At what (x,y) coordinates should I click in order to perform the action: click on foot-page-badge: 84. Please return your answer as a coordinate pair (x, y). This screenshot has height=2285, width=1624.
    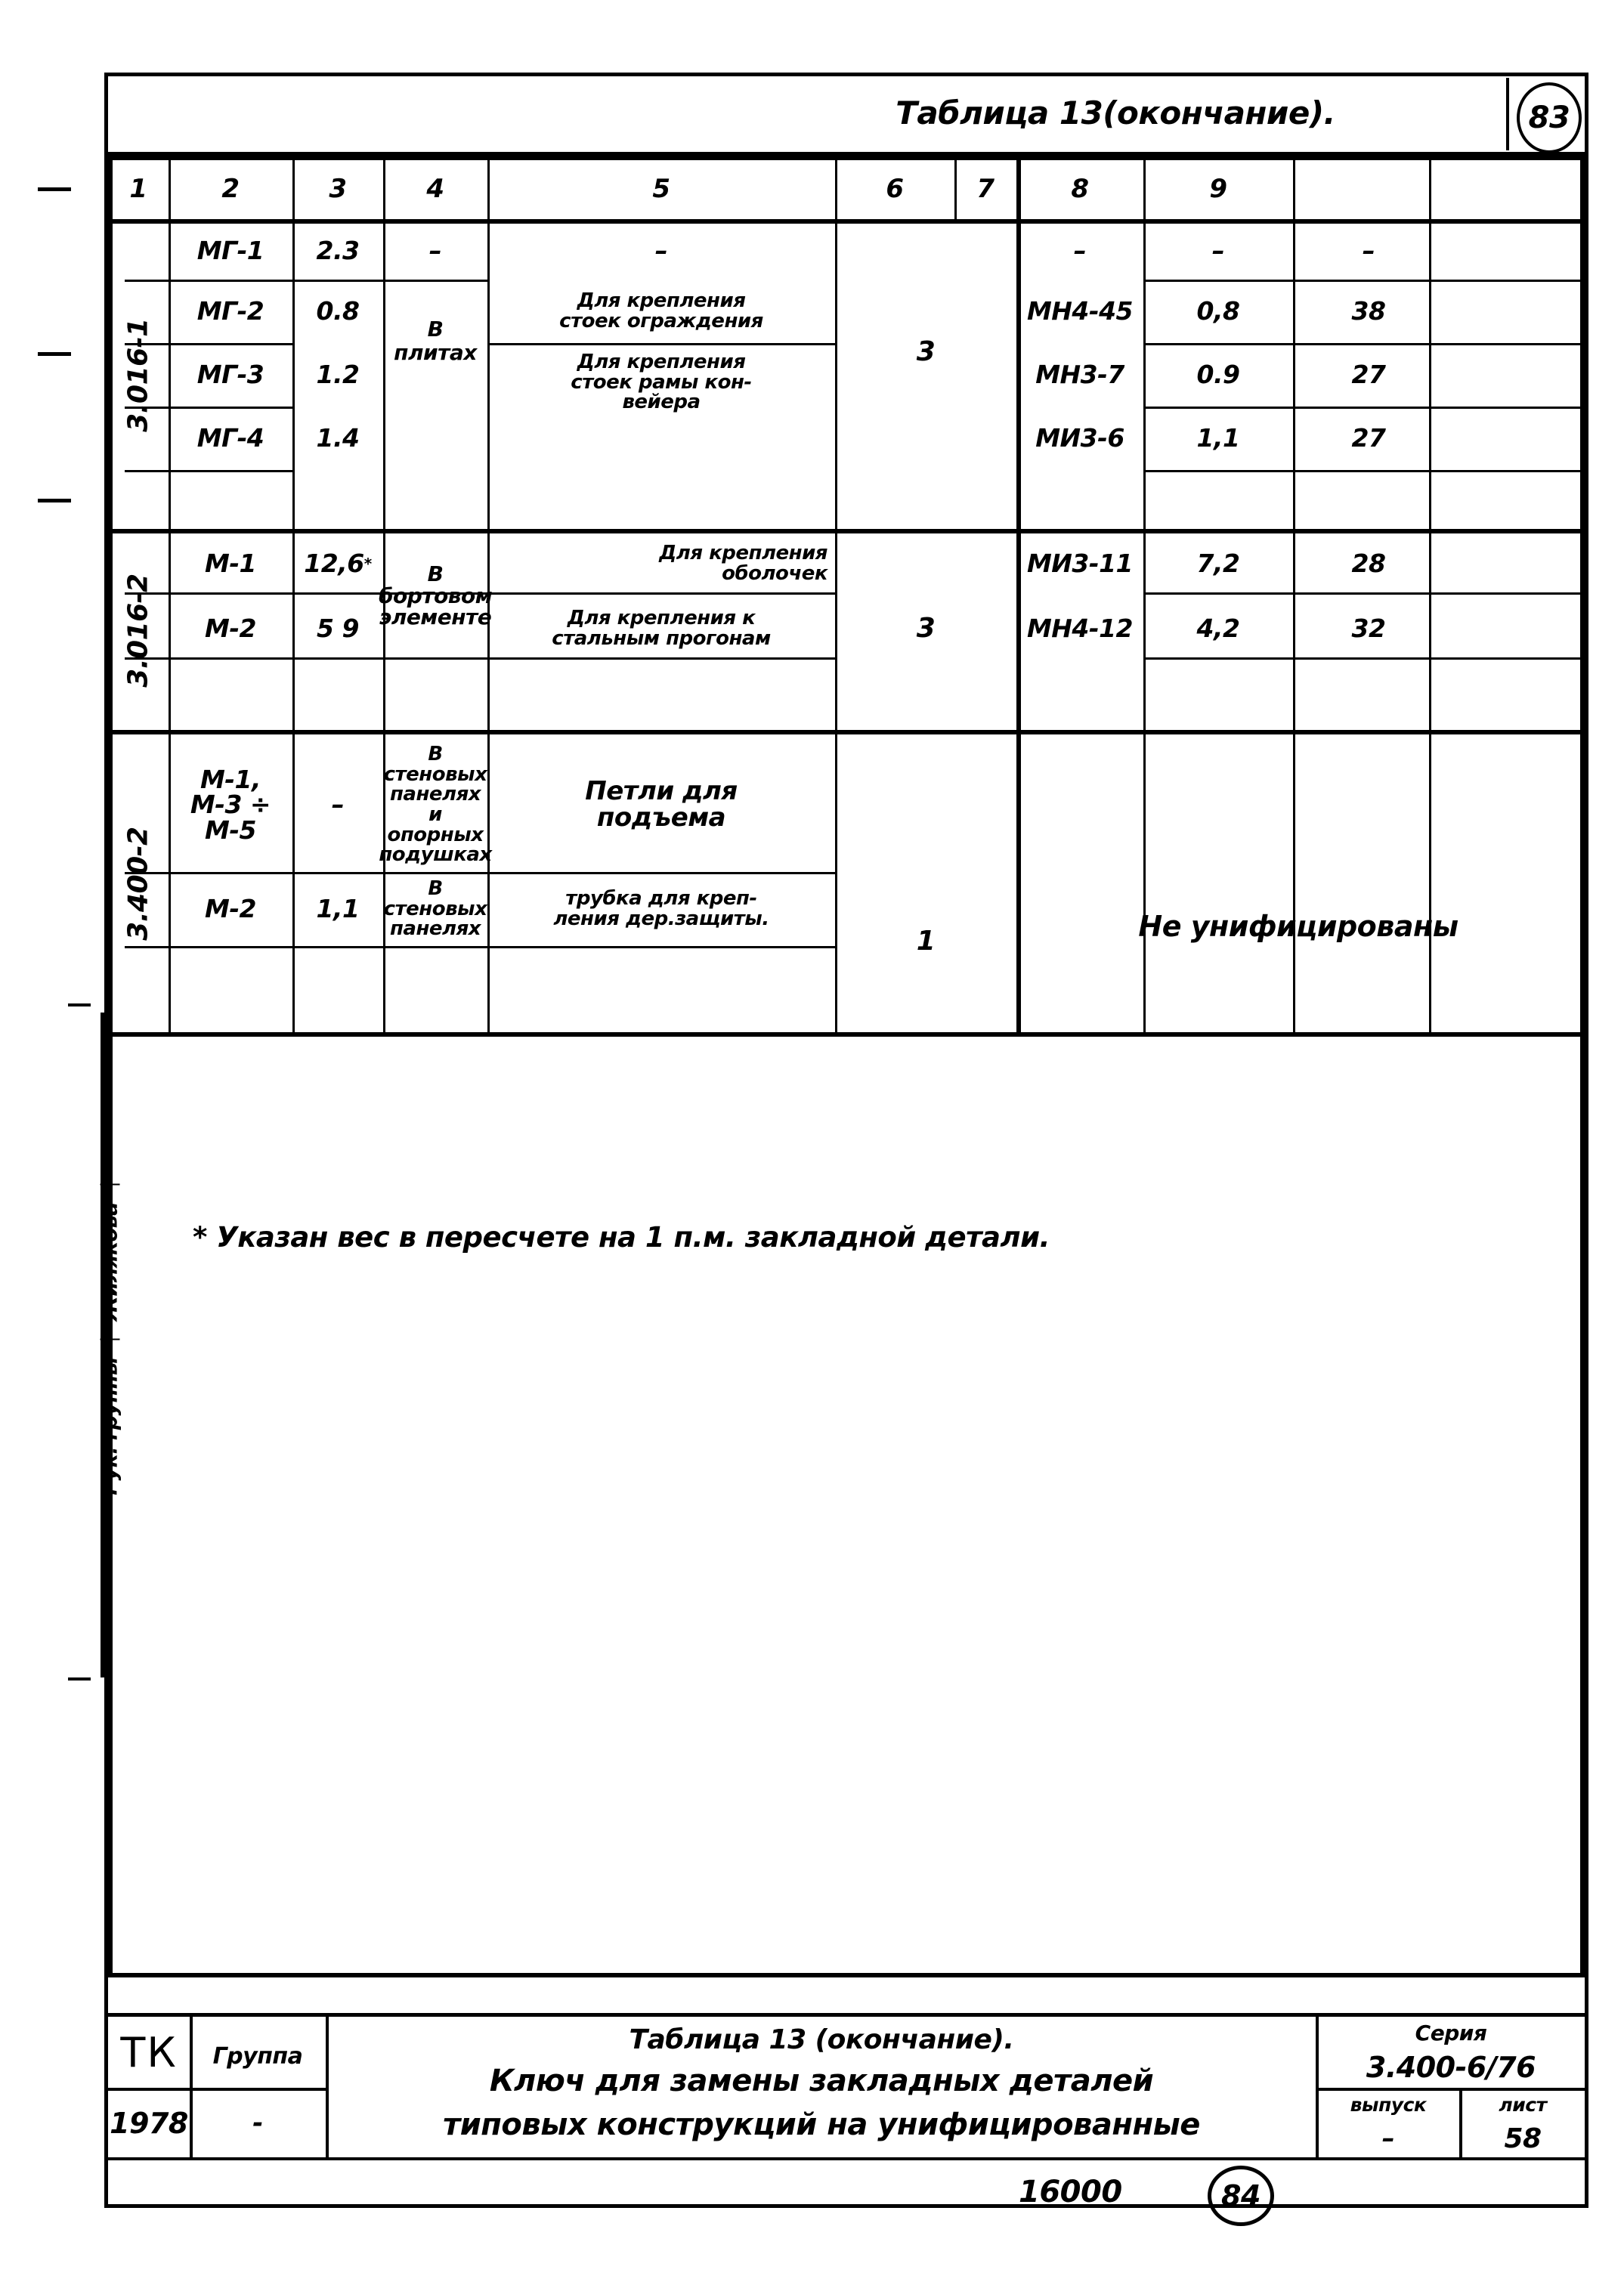
    Looking at the image, I should click on (1241, 2196).